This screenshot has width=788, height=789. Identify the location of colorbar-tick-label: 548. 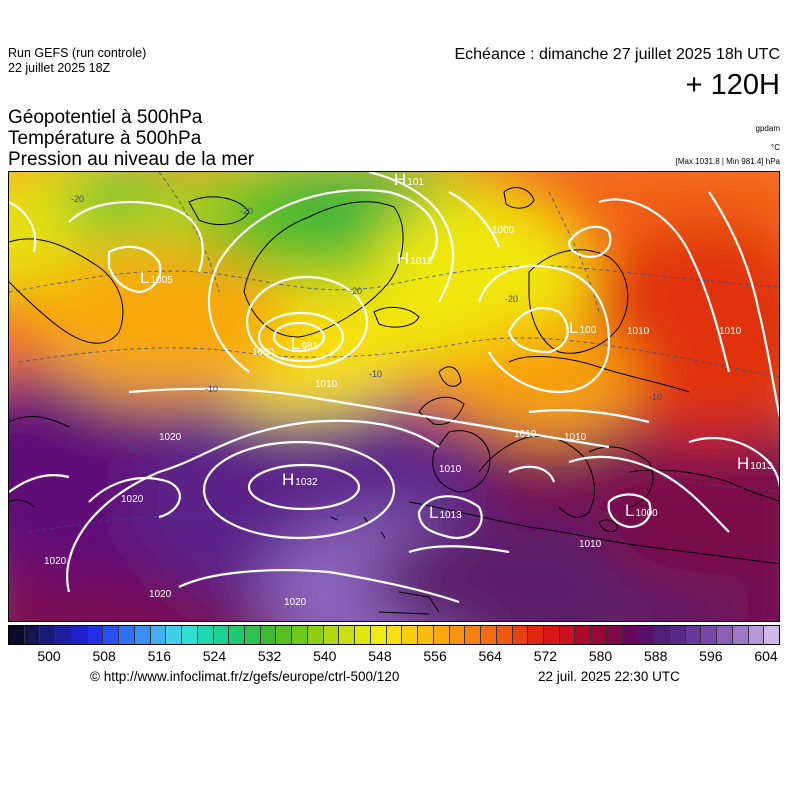
(380, 656).